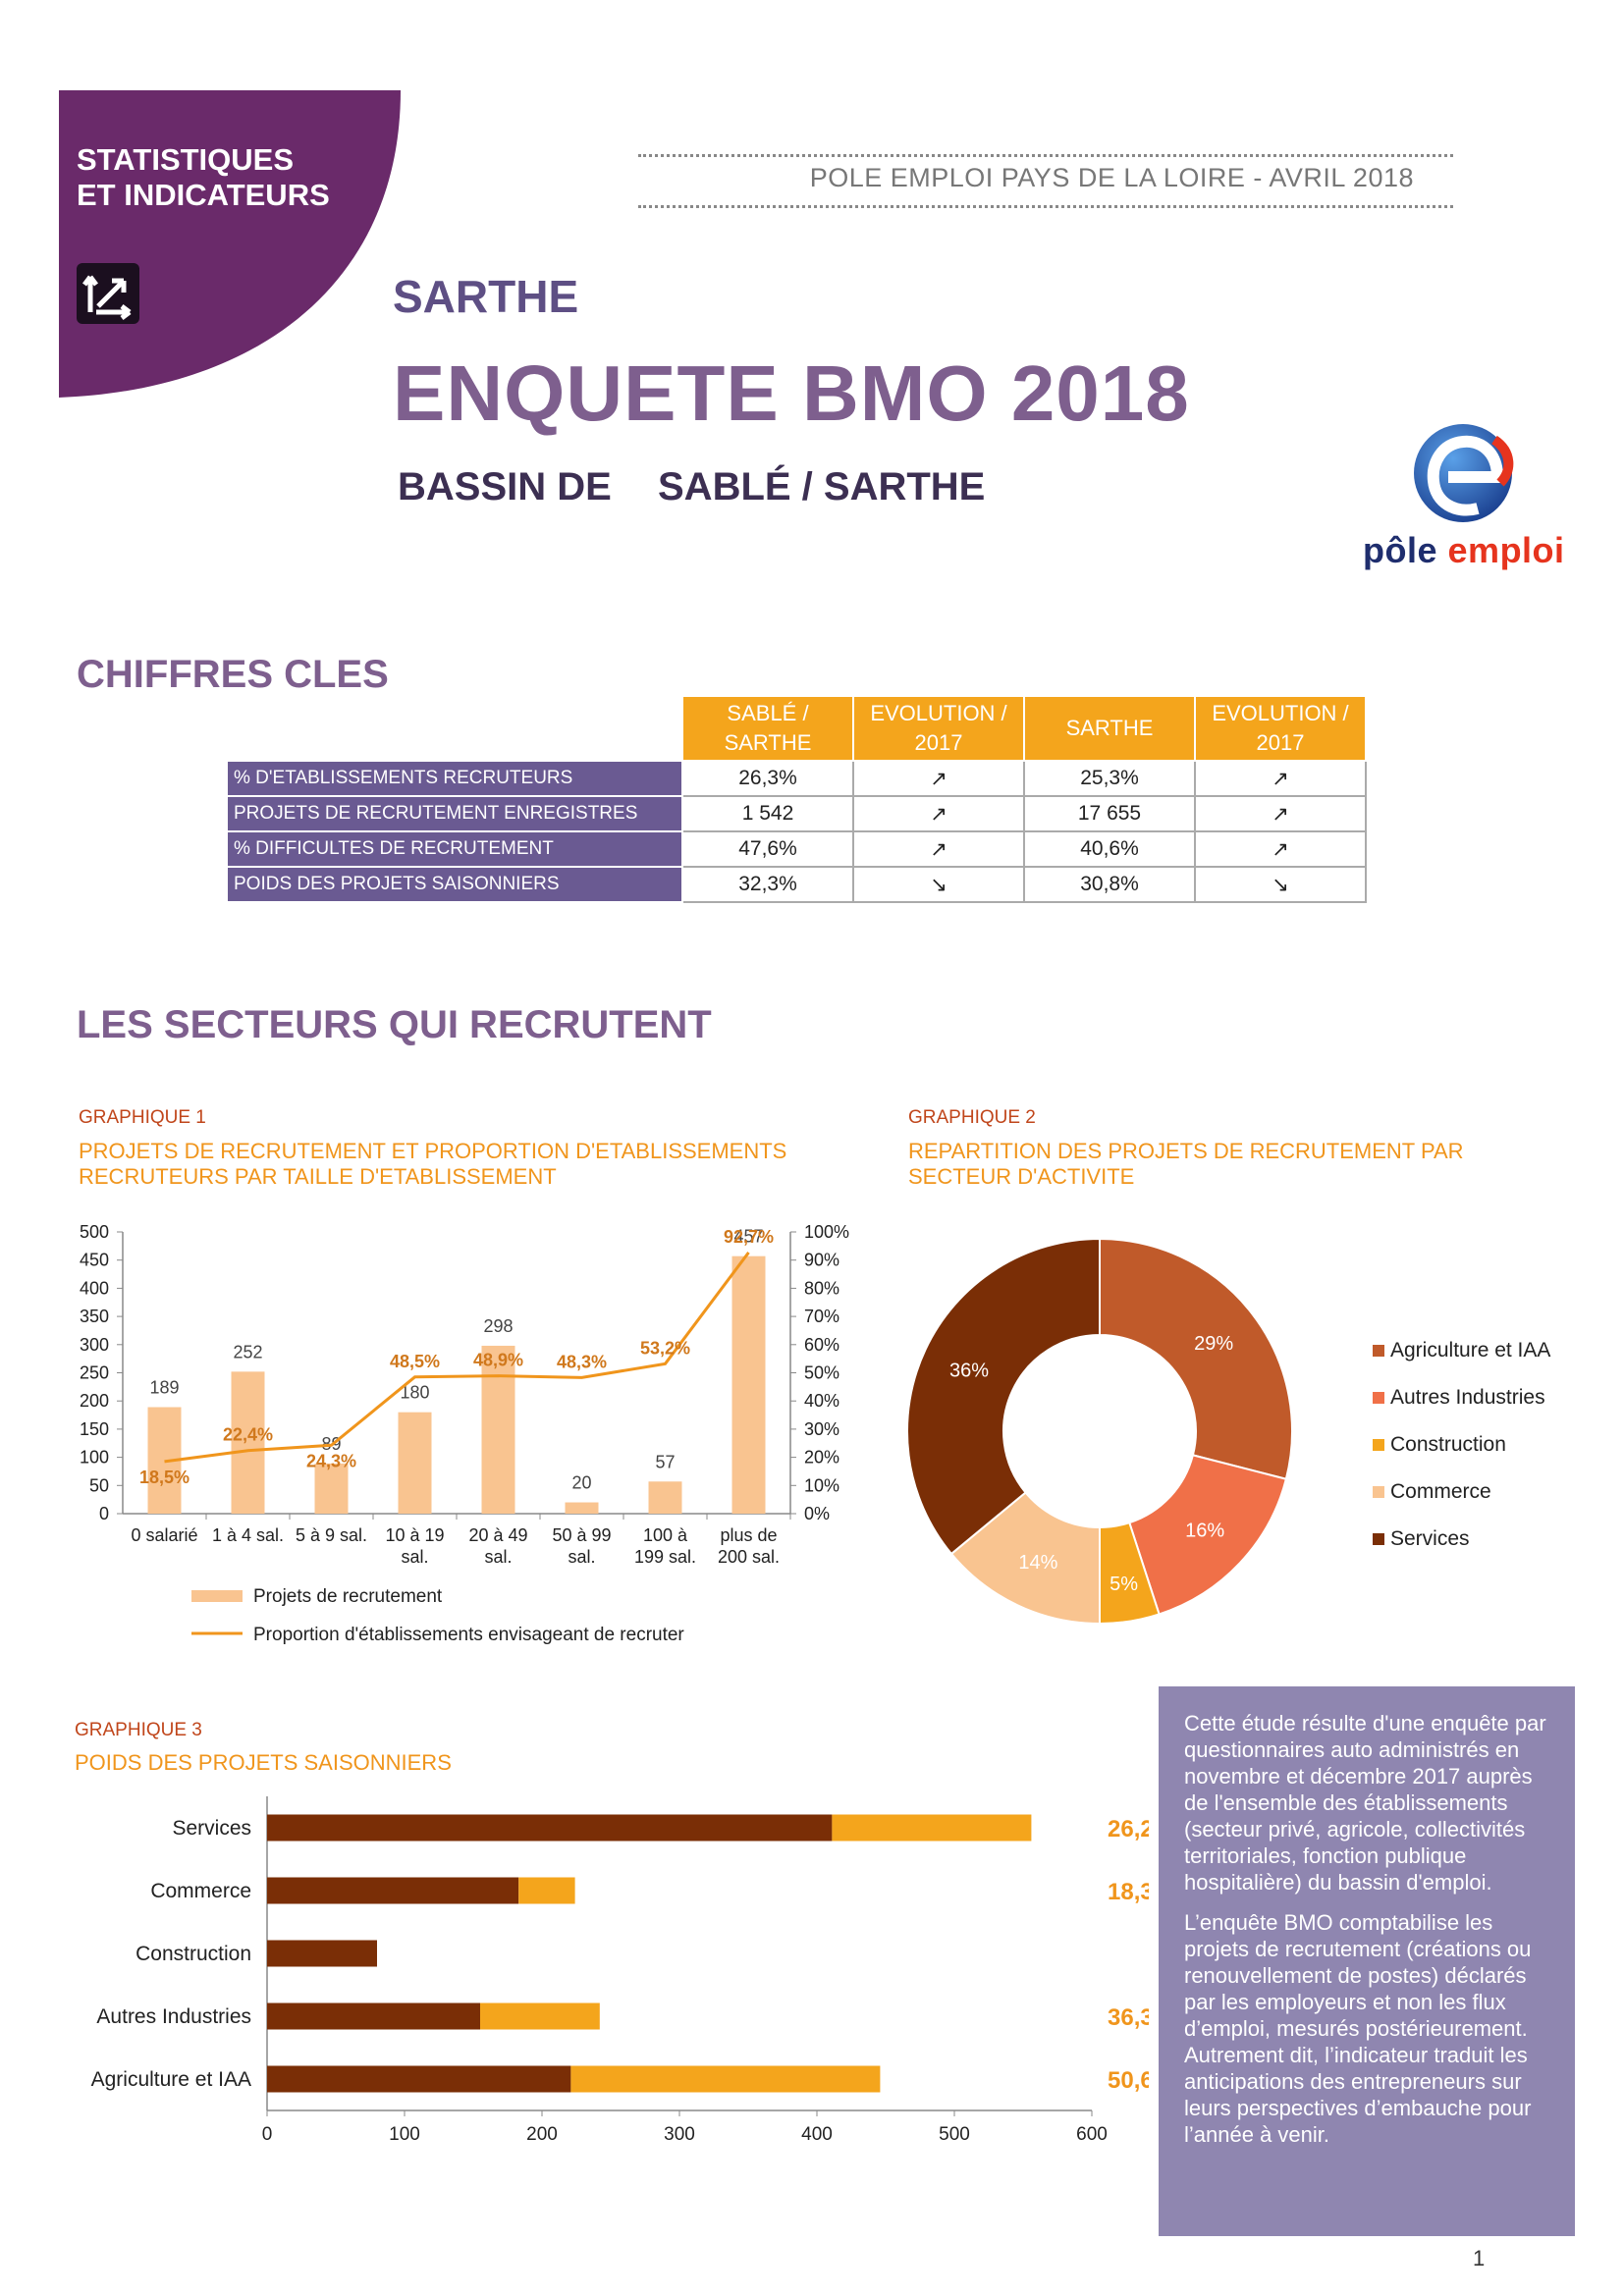 The height and width of the screenshot is (2296, 1624). What do you see at coordinates (94, 1345) in the screenshot?
I see `y-tick-label-left: 300` at bounding box center [94, 1345].